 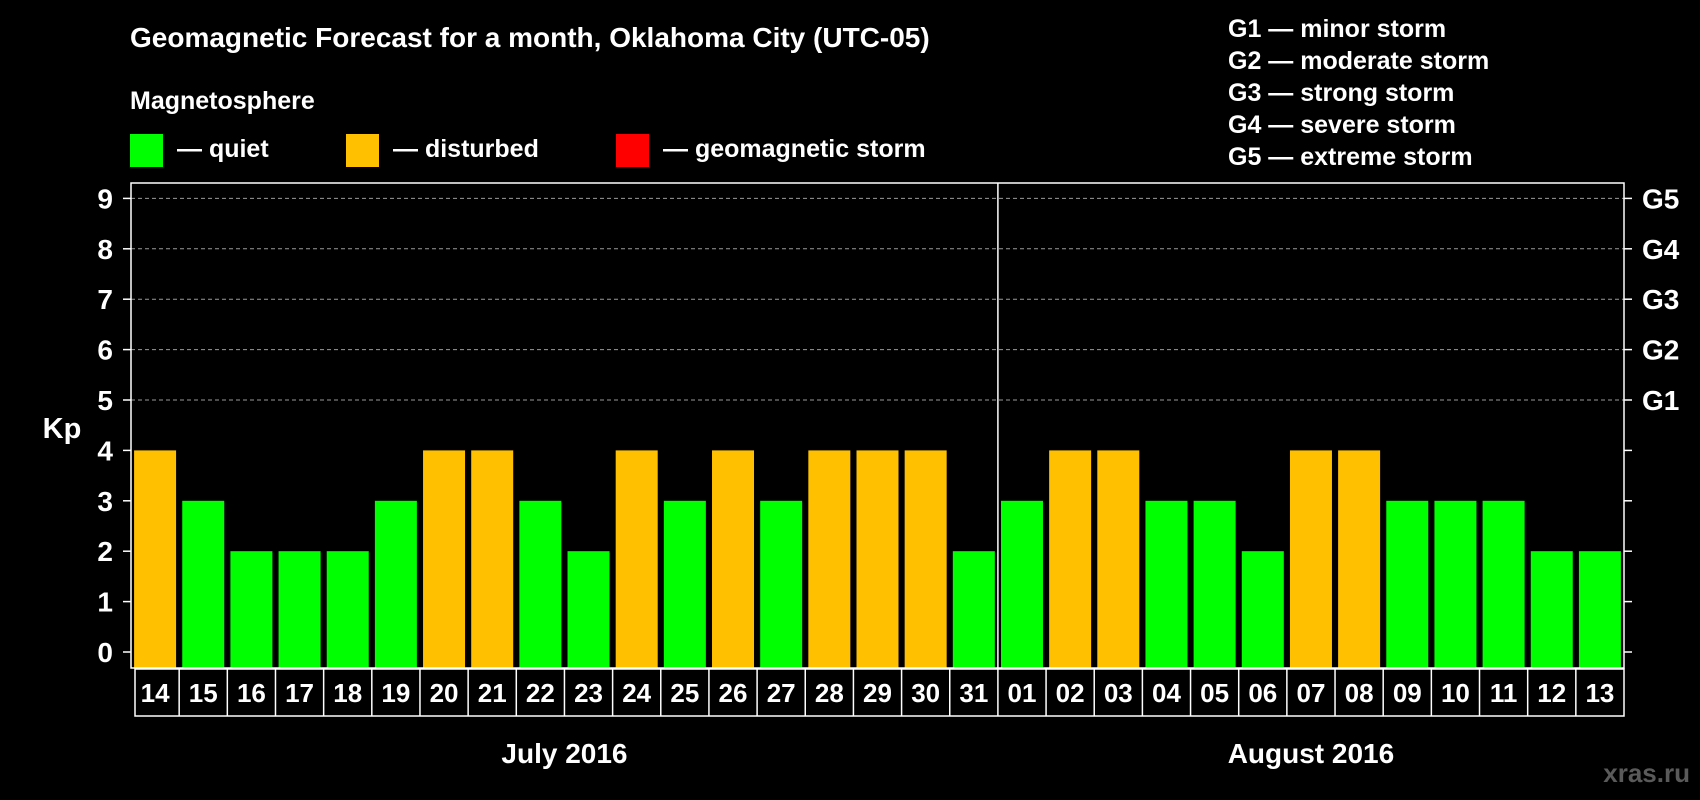 I want to click on day-label-31: 31, so click(x=973, y=693).